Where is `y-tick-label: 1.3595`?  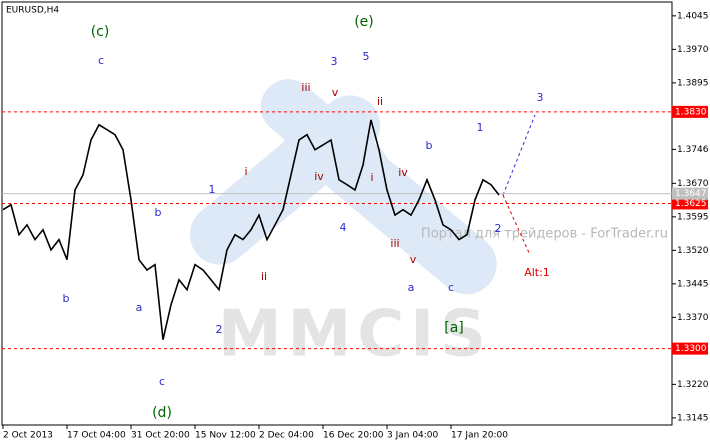 y-tick-label: 1.3595 is located at coordinates (693, 217).